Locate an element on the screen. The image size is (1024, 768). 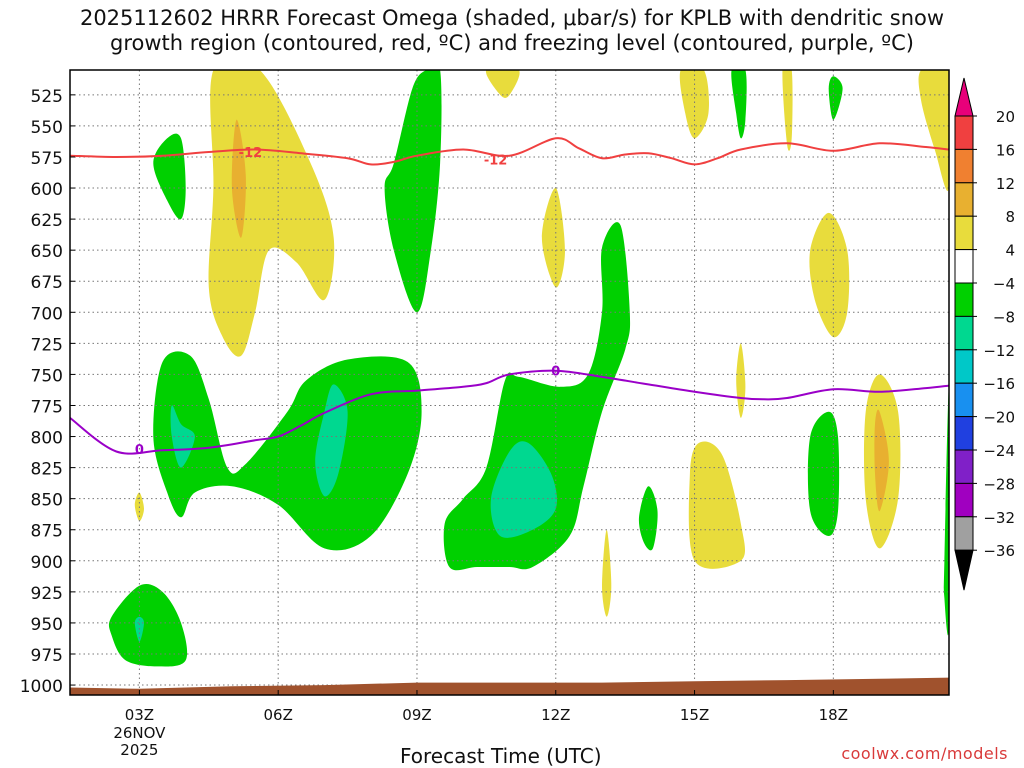
omega-region-yellow-top-15z is located at coordinates (694, 104).